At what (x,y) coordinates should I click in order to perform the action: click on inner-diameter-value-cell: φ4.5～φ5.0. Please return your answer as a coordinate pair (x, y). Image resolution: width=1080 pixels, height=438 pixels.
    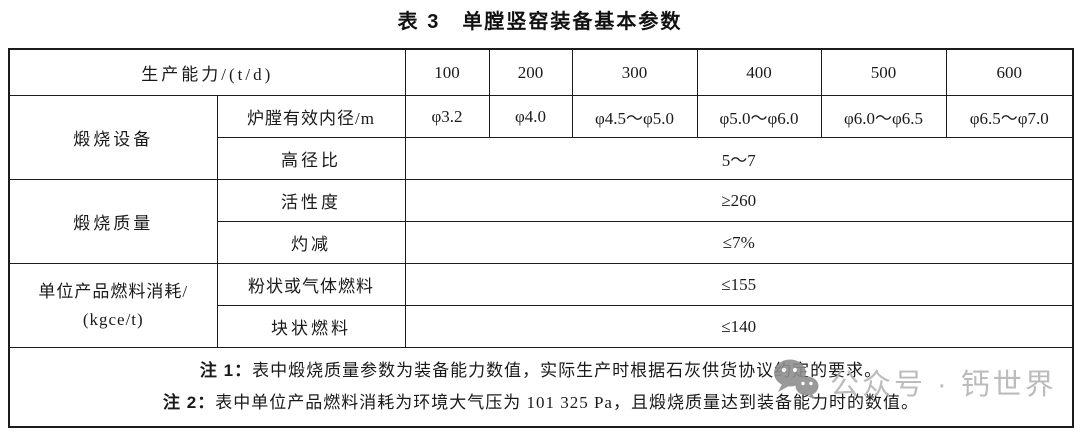
    Looking at the image, I should click on (634, 116).